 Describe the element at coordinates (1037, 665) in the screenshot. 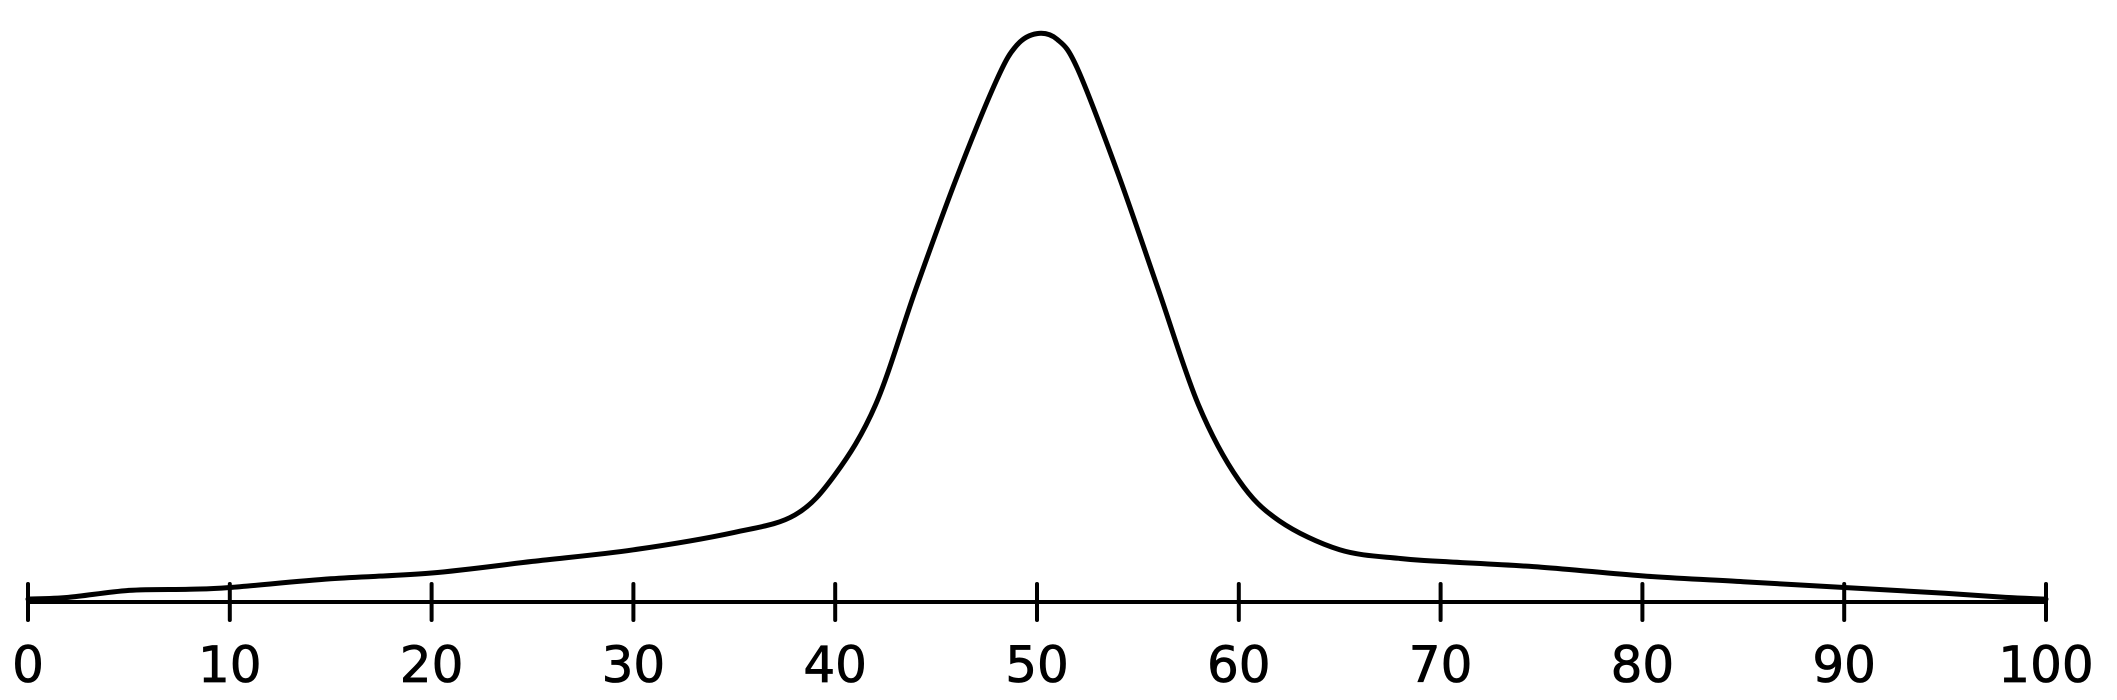

I see `x-tick-label-50: 50` at that location.